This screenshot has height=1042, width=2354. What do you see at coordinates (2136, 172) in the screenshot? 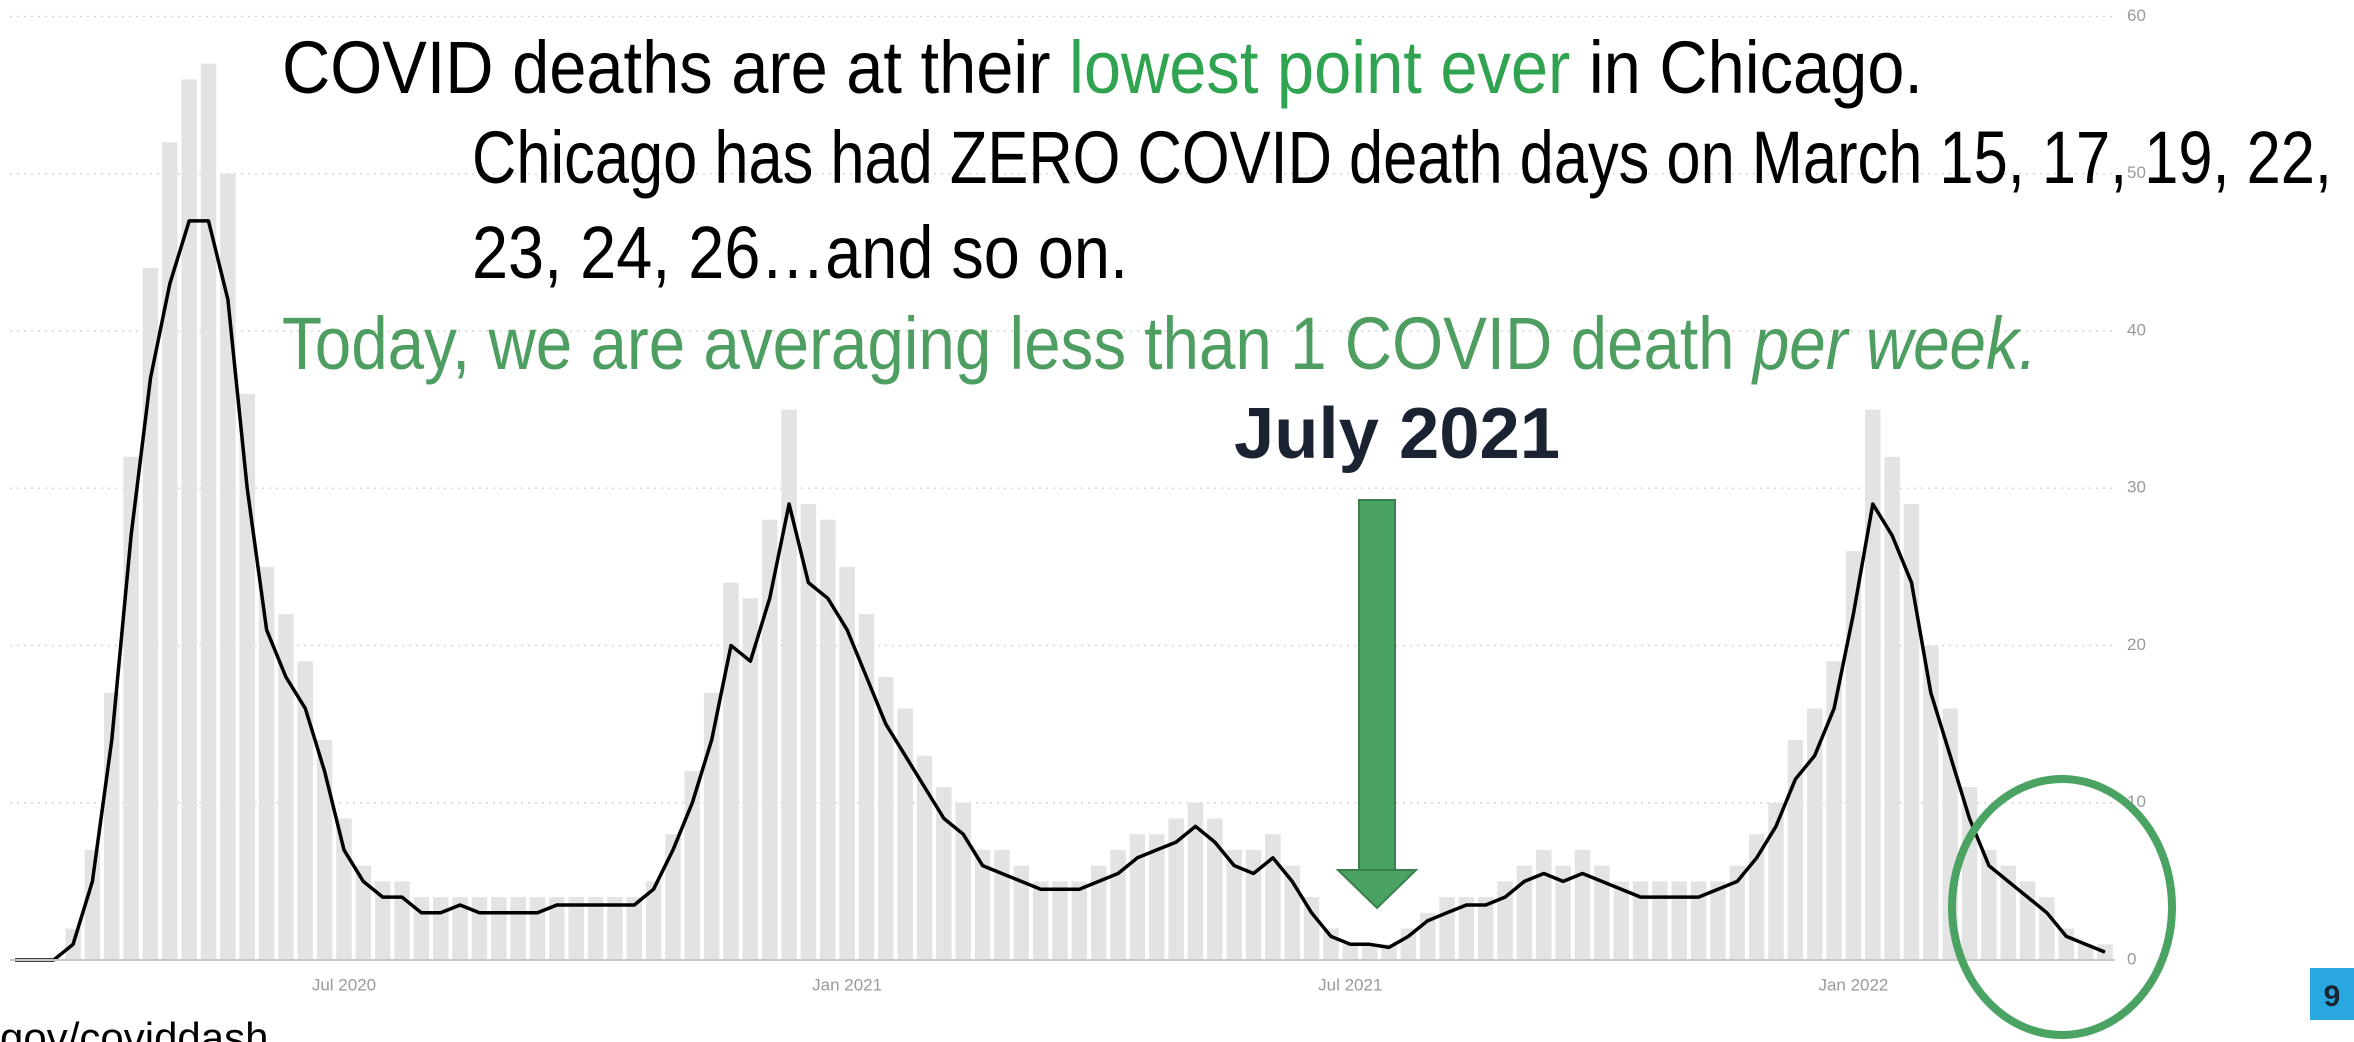
I see `y-tick-label: 50` at bounding box center [2136, 172].